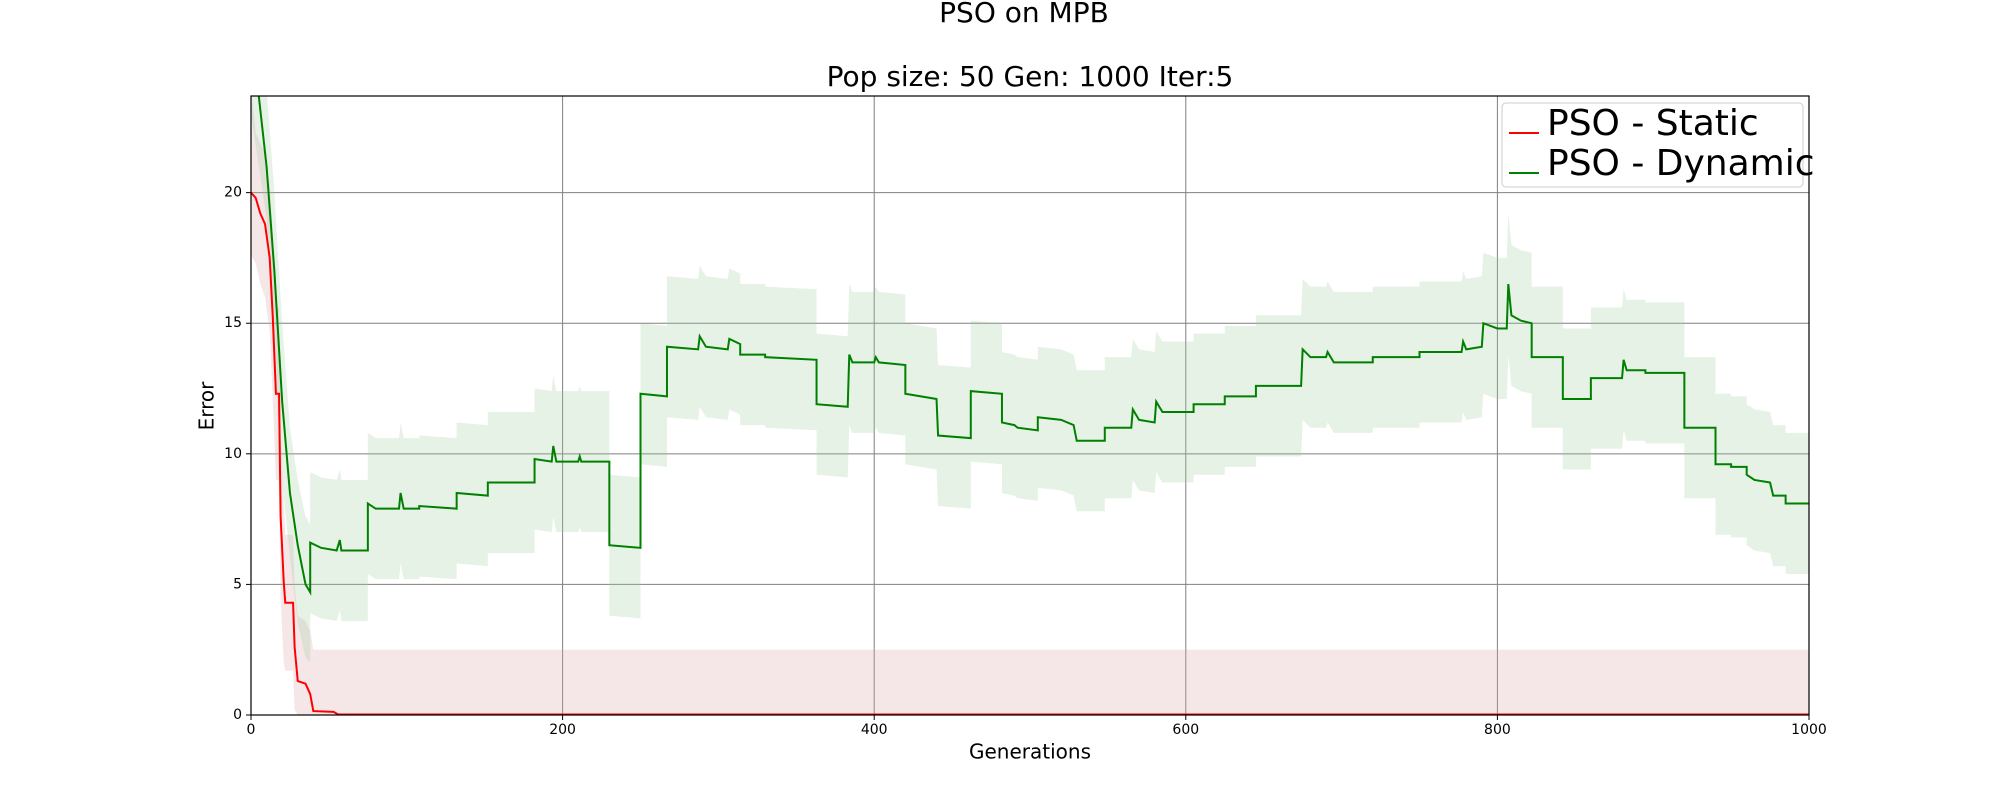  Describe the element at coordinates (1024, 14) in the screenshot. I see `chart-title: PSO on MPB` at that location.